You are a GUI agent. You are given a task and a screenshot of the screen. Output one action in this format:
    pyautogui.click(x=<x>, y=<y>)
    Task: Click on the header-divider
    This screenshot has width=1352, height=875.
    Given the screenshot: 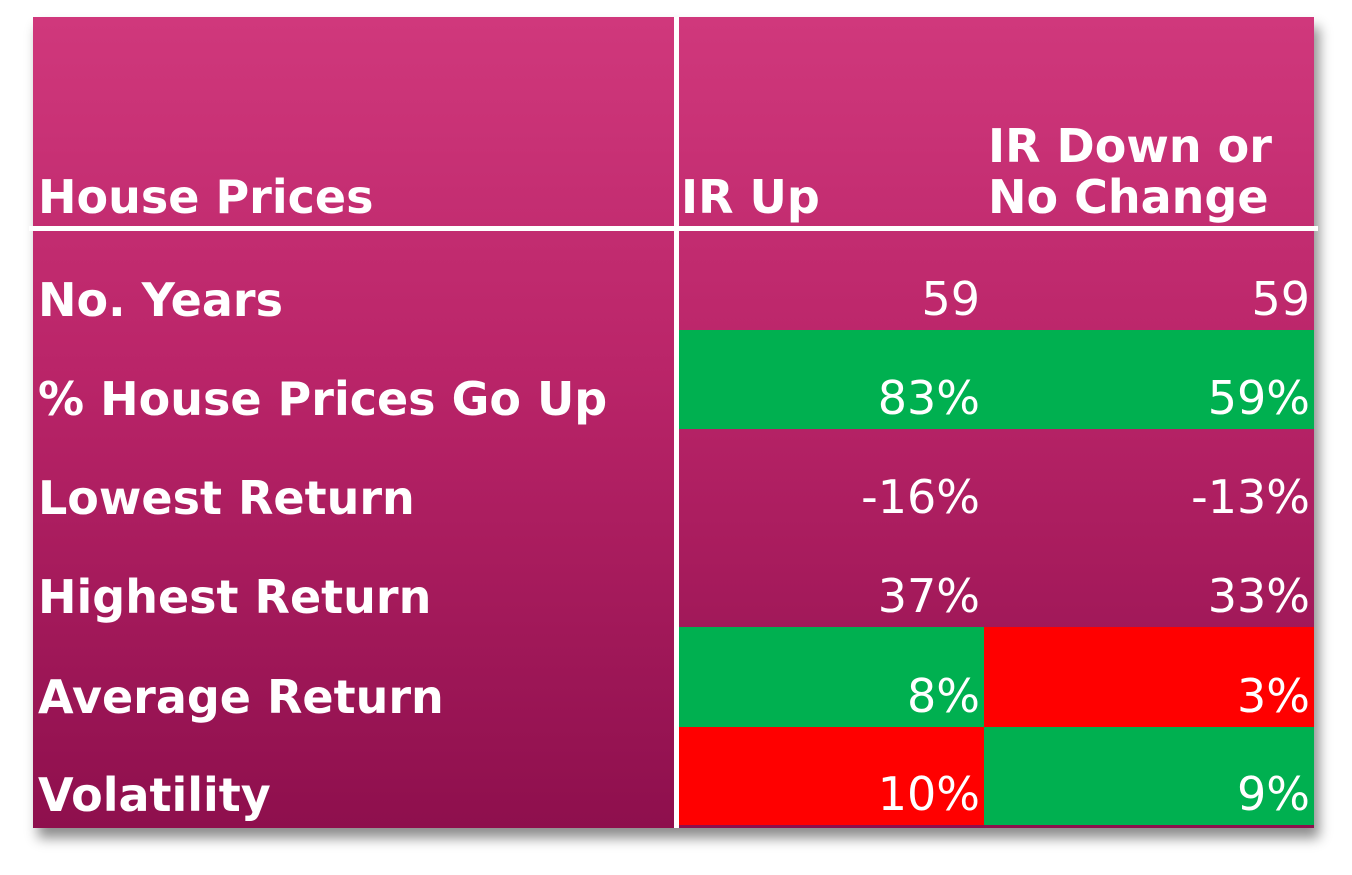 What is the action you would take?
    pyautogui.click(x=673, y=228)
    